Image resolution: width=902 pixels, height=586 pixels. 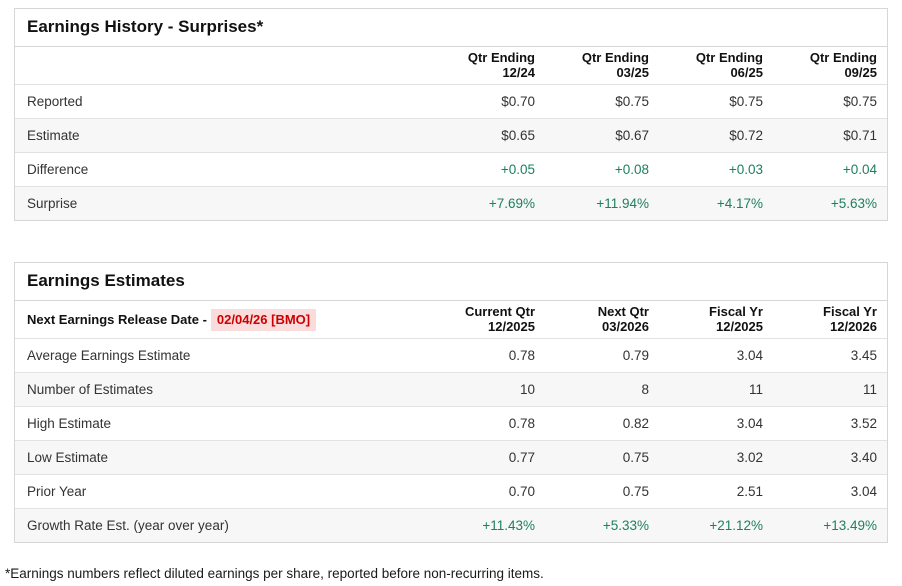 I want to click on column-header: Qtr Ending 06/25, so click(x=729, y=65).